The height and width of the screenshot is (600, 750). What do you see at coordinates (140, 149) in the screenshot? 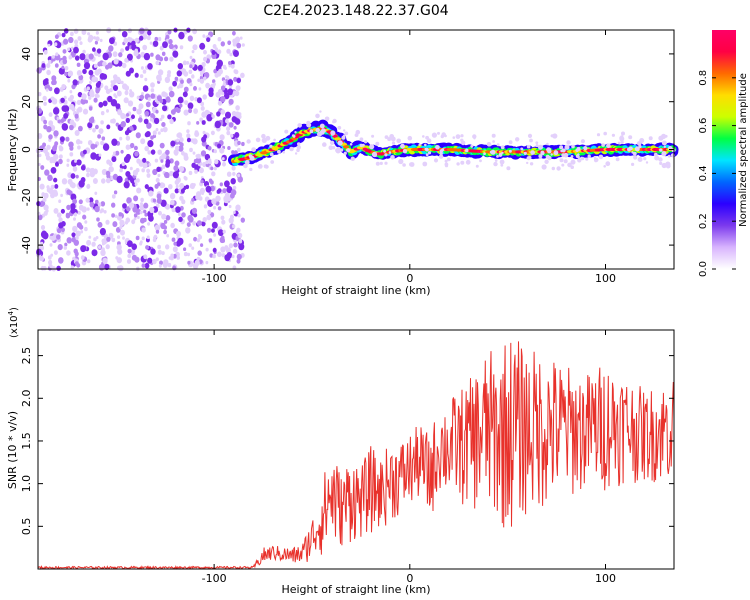
I see `spectrogram-noise-region` at bounding box center [140, 149].